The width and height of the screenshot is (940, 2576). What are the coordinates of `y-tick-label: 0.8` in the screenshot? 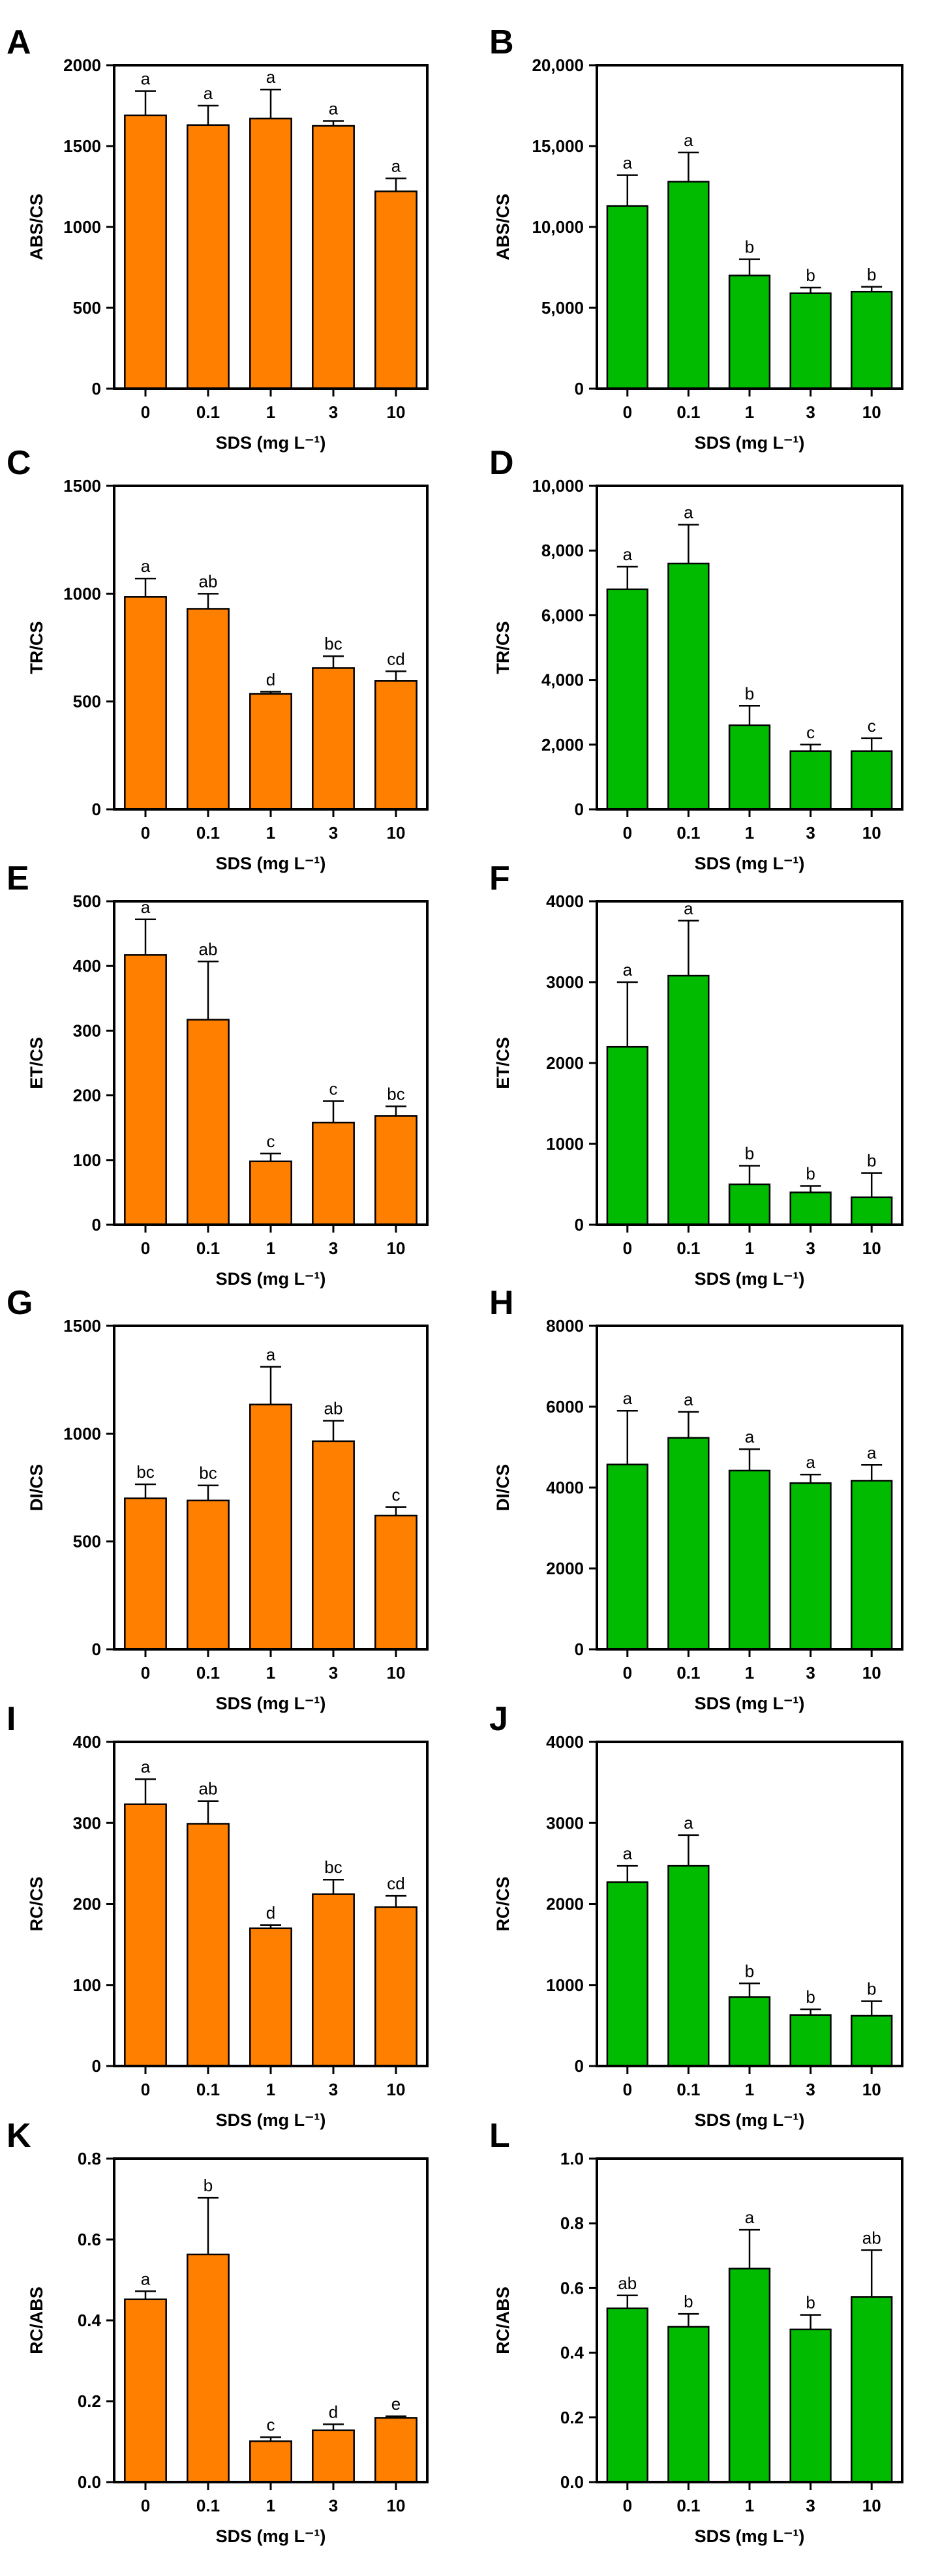 It's located at (89, 2158).